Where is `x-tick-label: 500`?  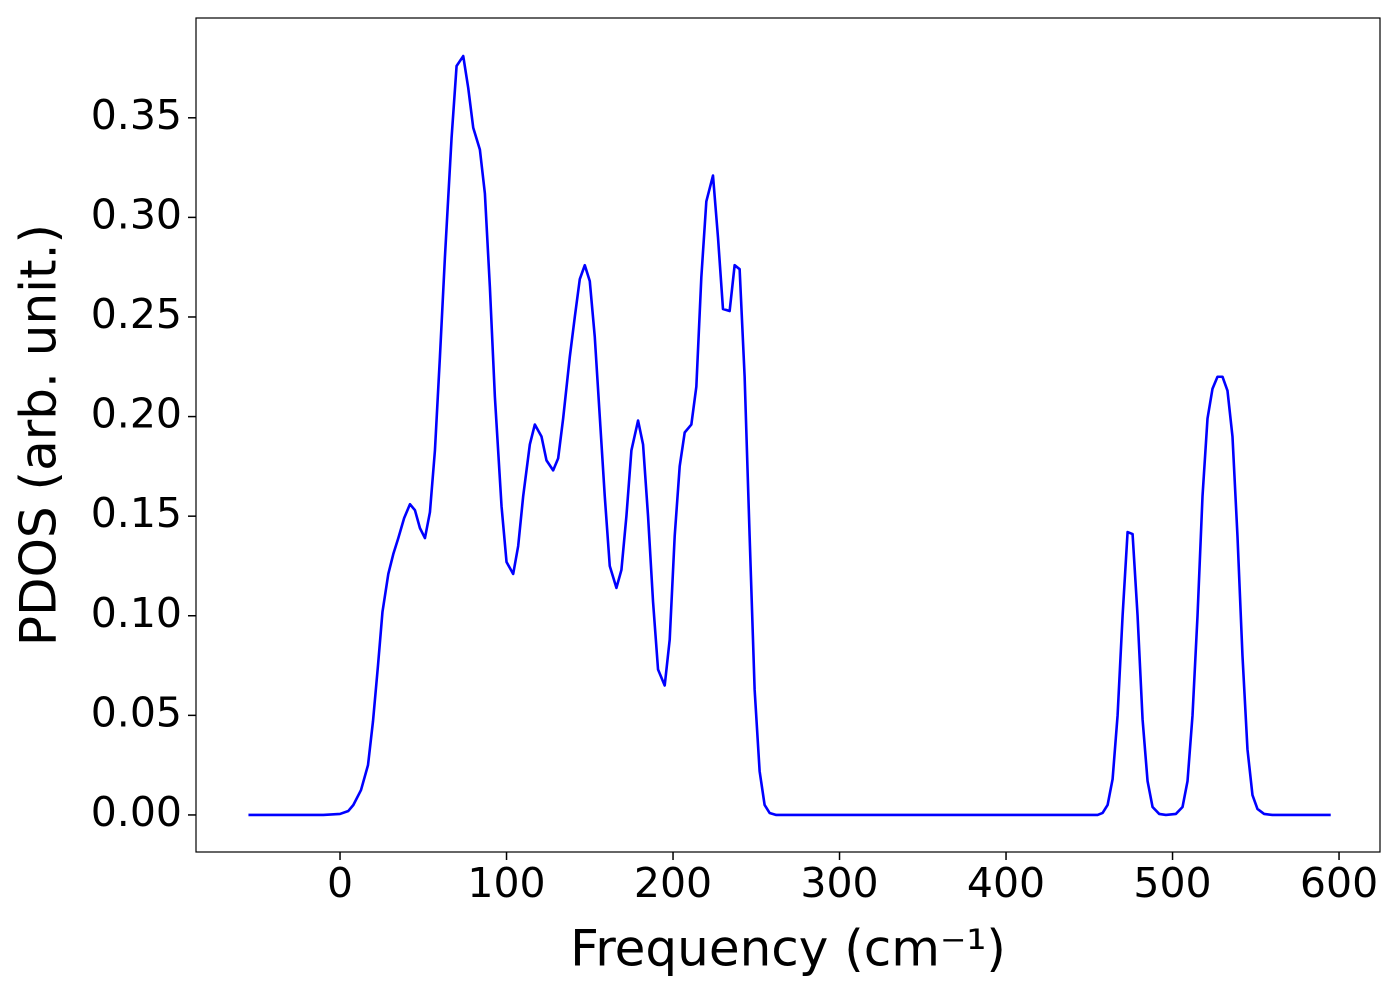
x-tick-label: 500 is located at coordinates (1172, 883).